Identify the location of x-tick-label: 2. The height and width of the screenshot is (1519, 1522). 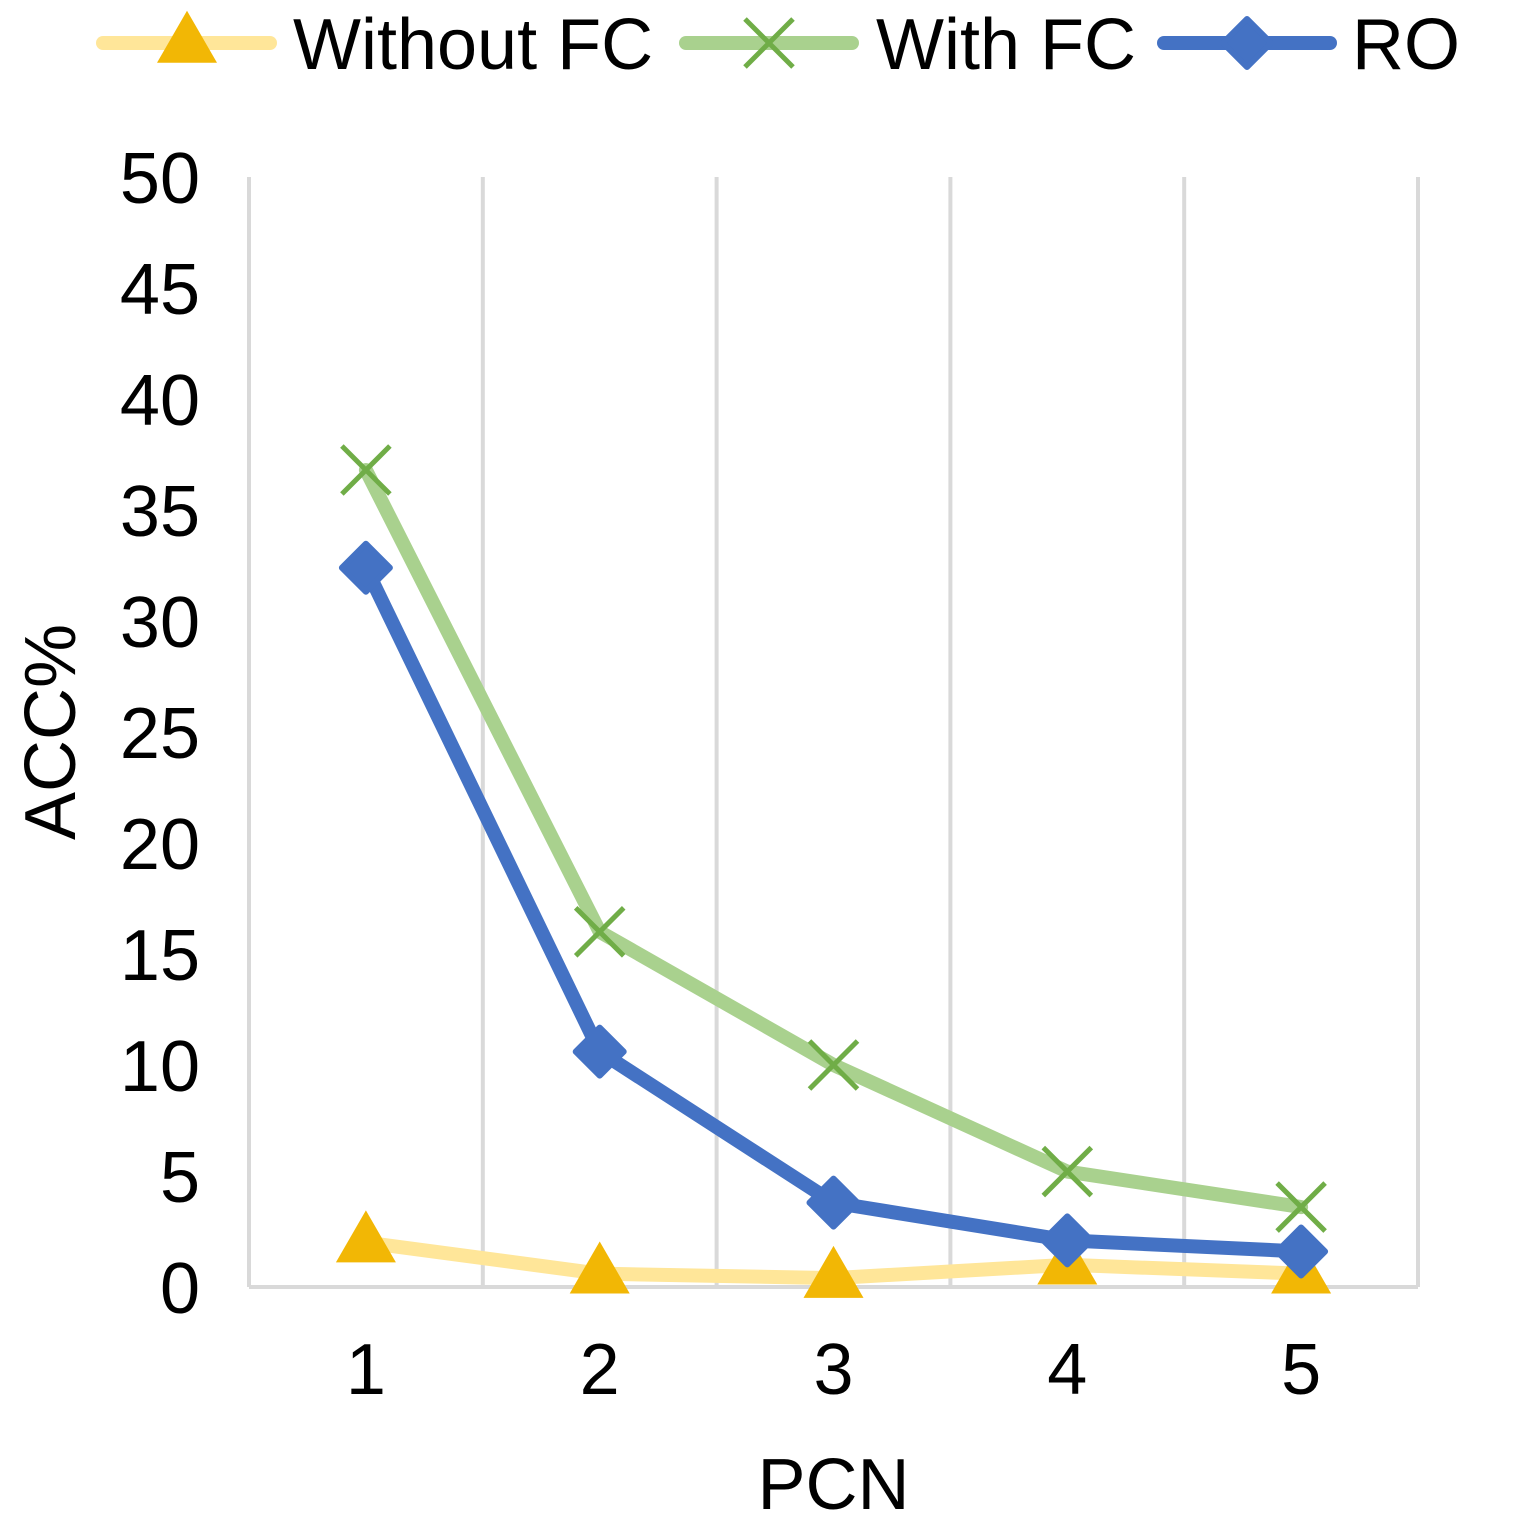
(600, 1370).